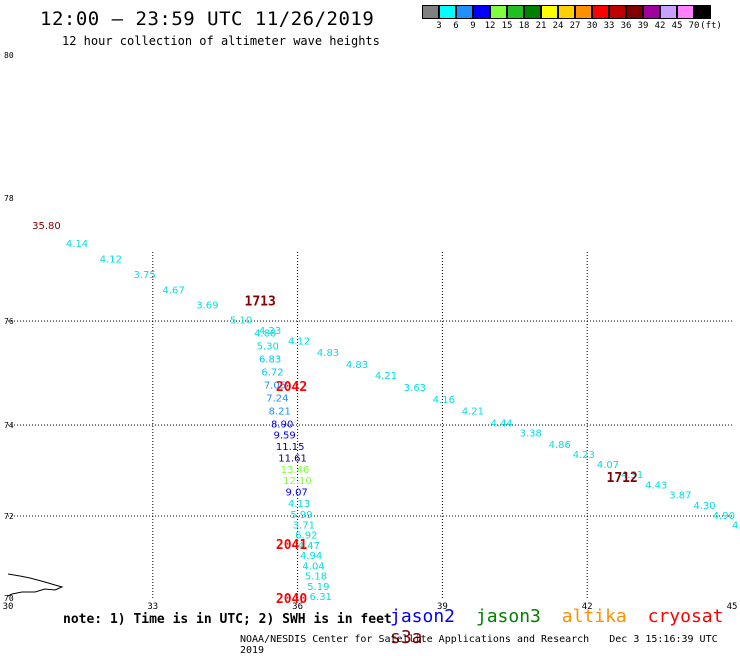 The height and width of the screenshot is (656, 740). I want to click on colorbar-label: 30, so click(592, 26).